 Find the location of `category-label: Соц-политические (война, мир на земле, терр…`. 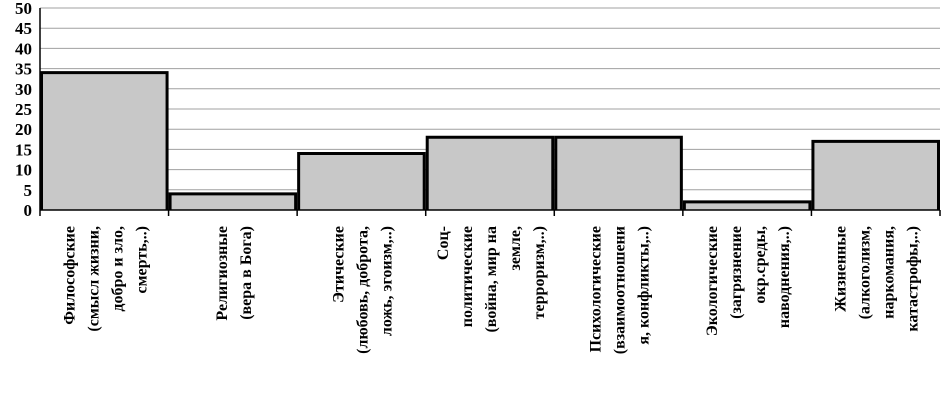

category-label: Соц-политические (война, мир на земле, терр… is located at coordinates (491, 279).